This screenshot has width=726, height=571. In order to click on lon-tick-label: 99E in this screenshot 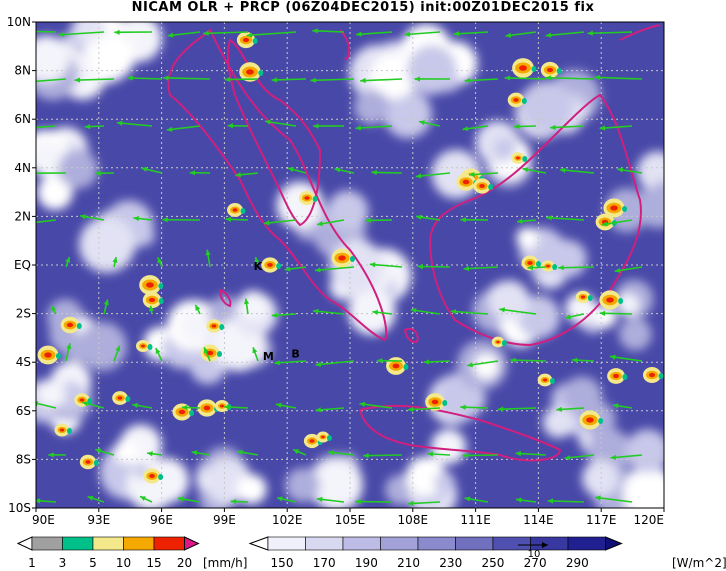, I will do `click(224, 520)`.